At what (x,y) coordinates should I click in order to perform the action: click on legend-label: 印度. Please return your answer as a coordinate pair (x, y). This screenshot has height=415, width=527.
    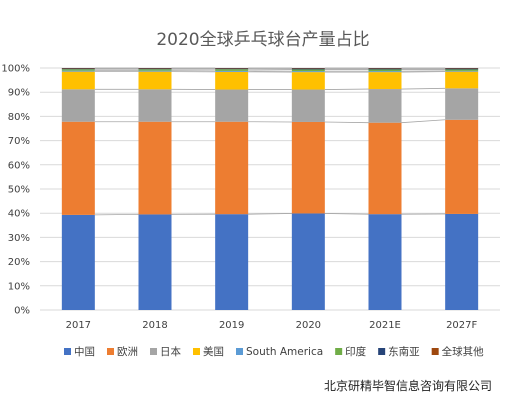
    Looking at the image, I should click on (355, 351).